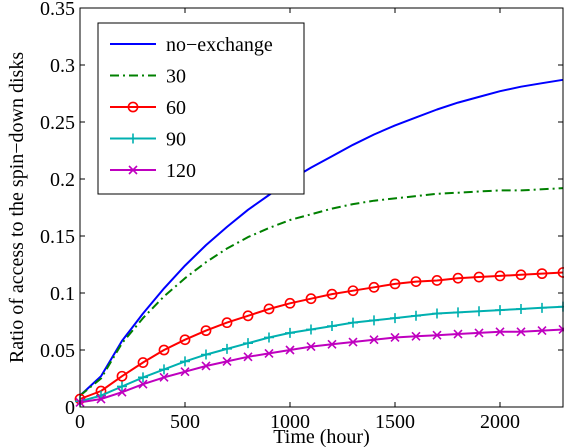  I want to click on legend-label-0: no−exchange, so click(219, 45).